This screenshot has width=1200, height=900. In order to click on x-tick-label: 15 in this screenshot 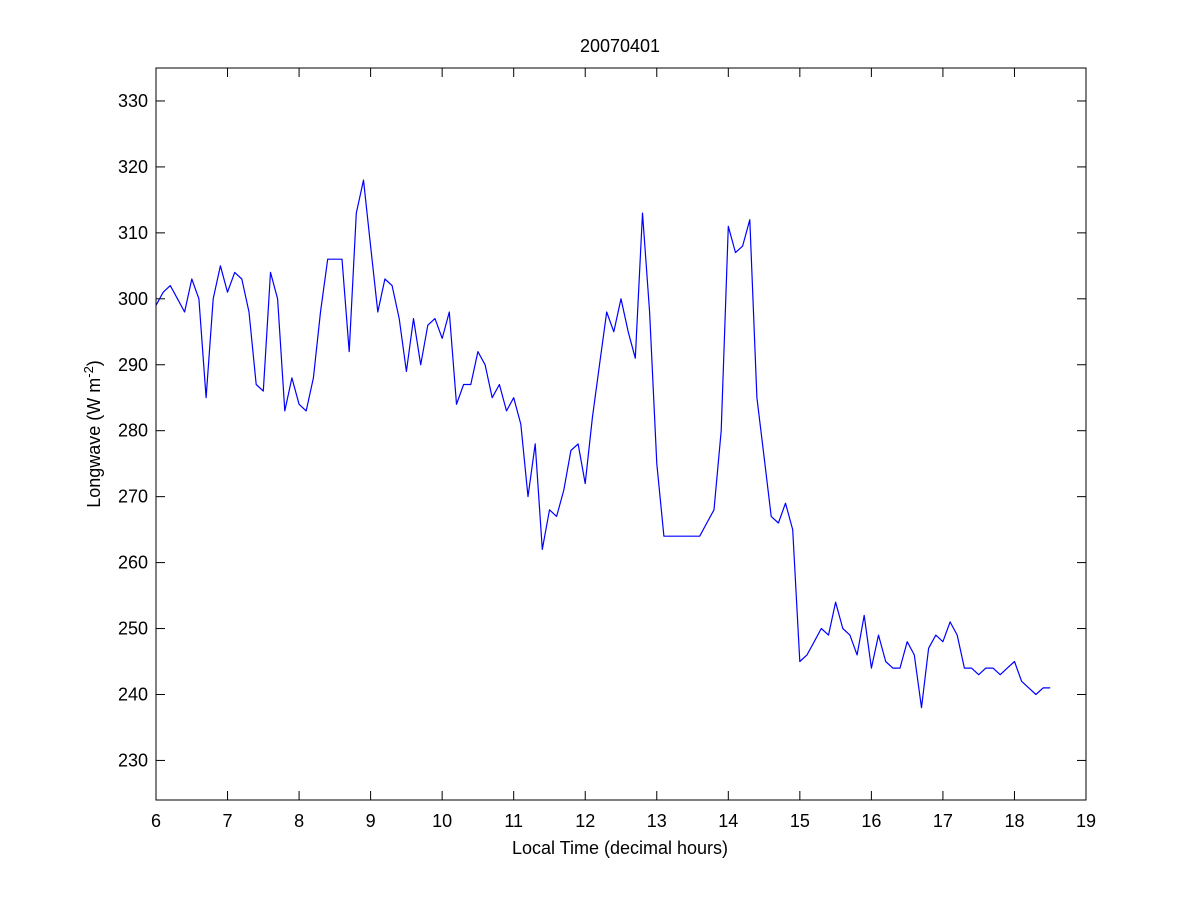, I will do `click(800, 821)`.